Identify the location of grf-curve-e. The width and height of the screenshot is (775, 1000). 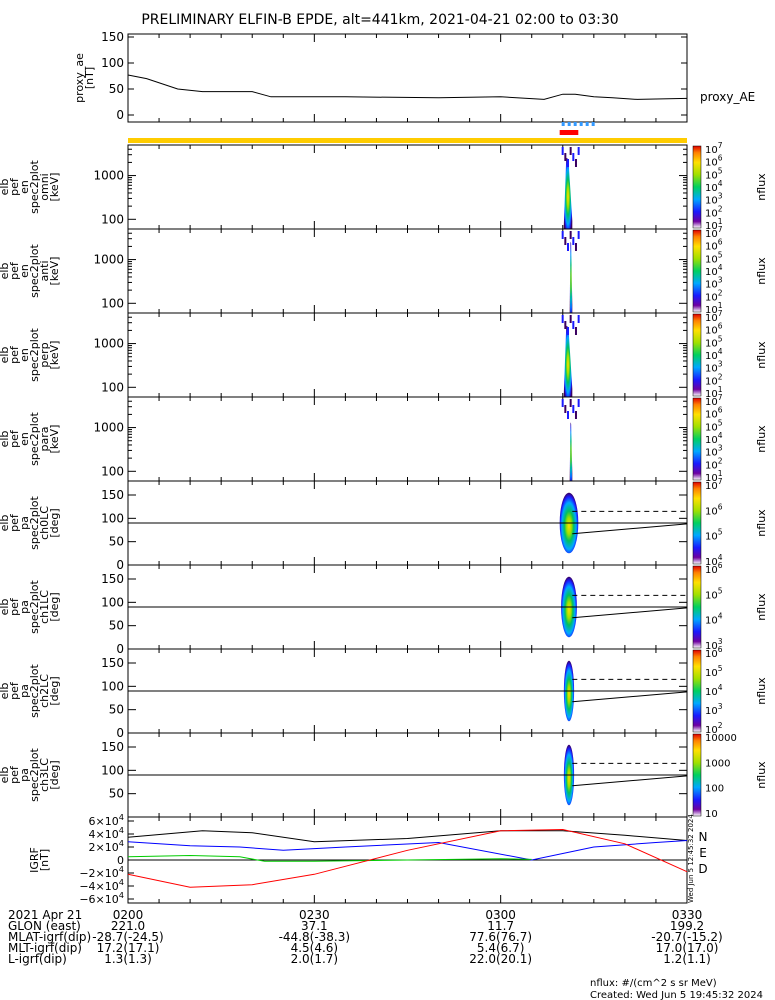
(329, 858).